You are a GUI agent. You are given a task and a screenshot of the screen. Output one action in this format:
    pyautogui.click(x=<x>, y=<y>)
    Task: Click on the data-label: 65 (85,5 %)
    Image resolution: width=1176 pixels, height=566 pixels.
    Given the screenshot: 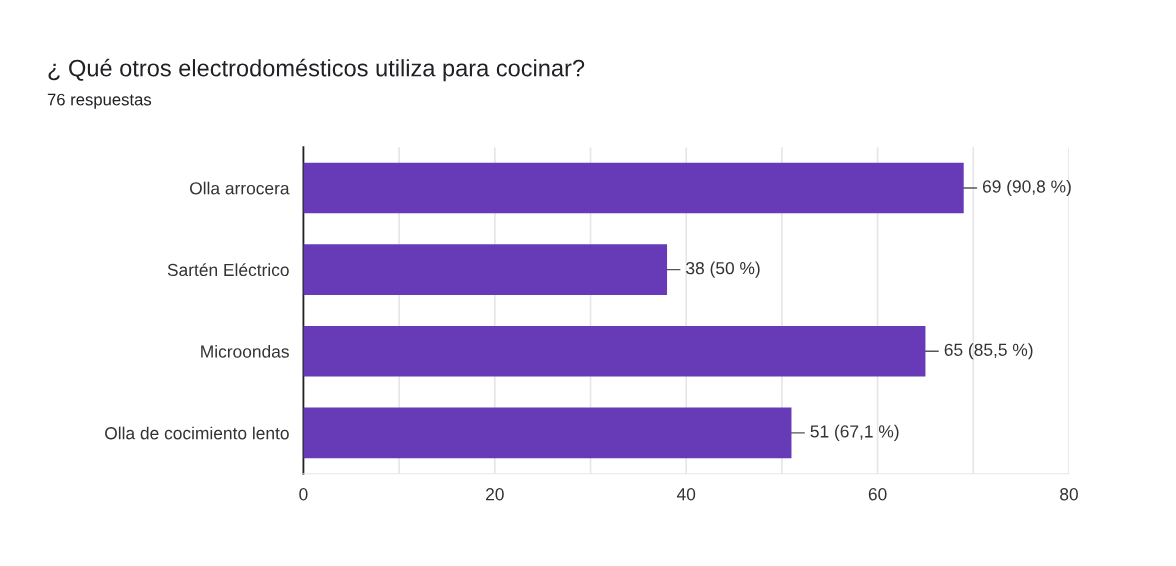 What is the action you would take?
    pyautogui.click(x=988, y=351)
    